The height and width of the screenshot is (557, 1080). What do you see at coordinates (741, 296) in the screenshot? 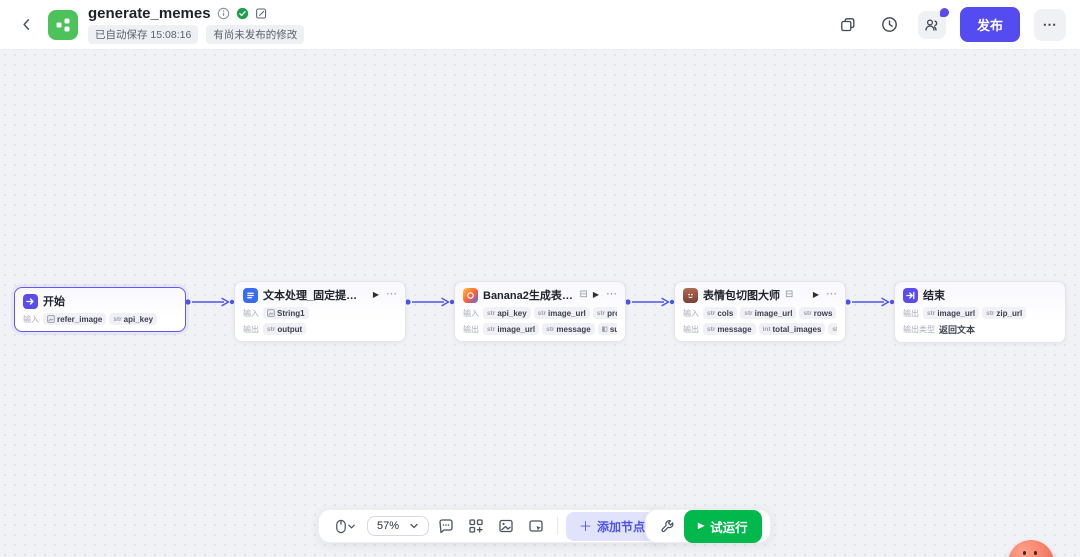
I see `node-title: 表情包切图大师` at bounding box center [741, 296].